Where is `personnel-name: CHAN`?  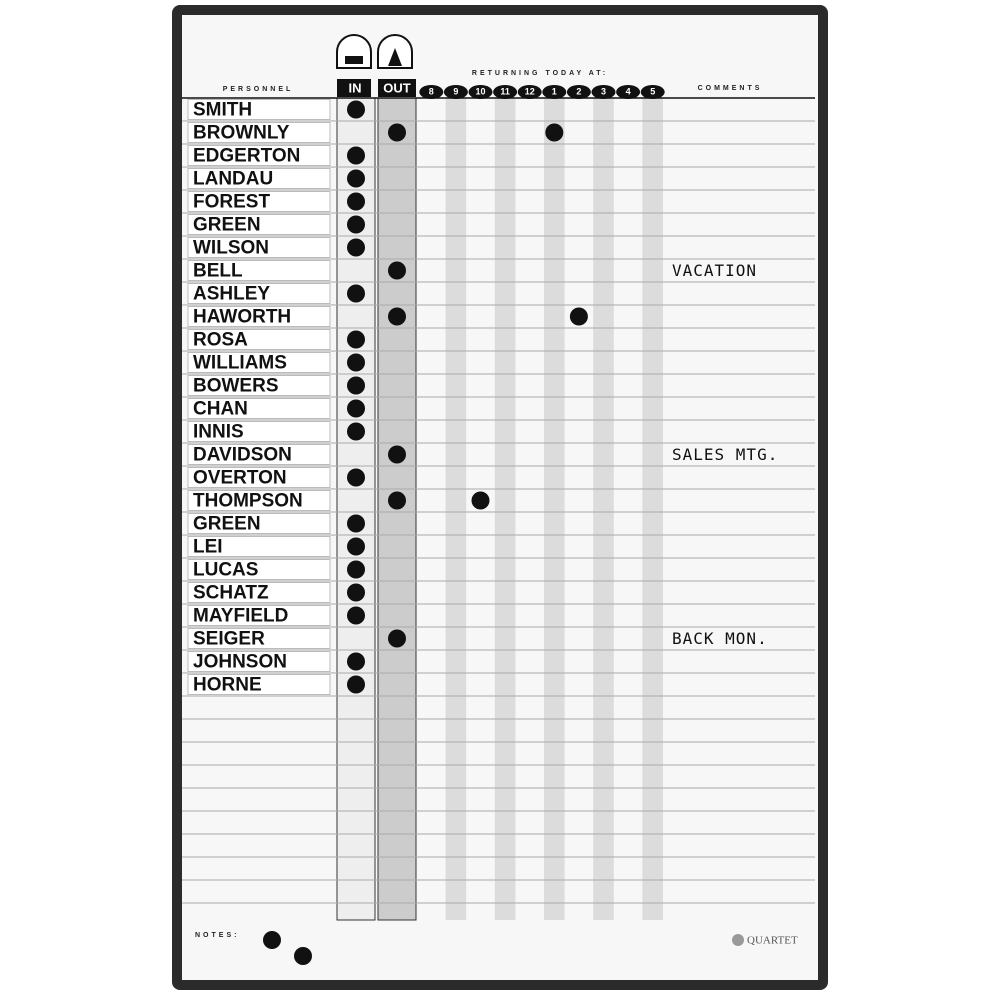
personnel-name: CHAN is located at coordinates (220, 409).